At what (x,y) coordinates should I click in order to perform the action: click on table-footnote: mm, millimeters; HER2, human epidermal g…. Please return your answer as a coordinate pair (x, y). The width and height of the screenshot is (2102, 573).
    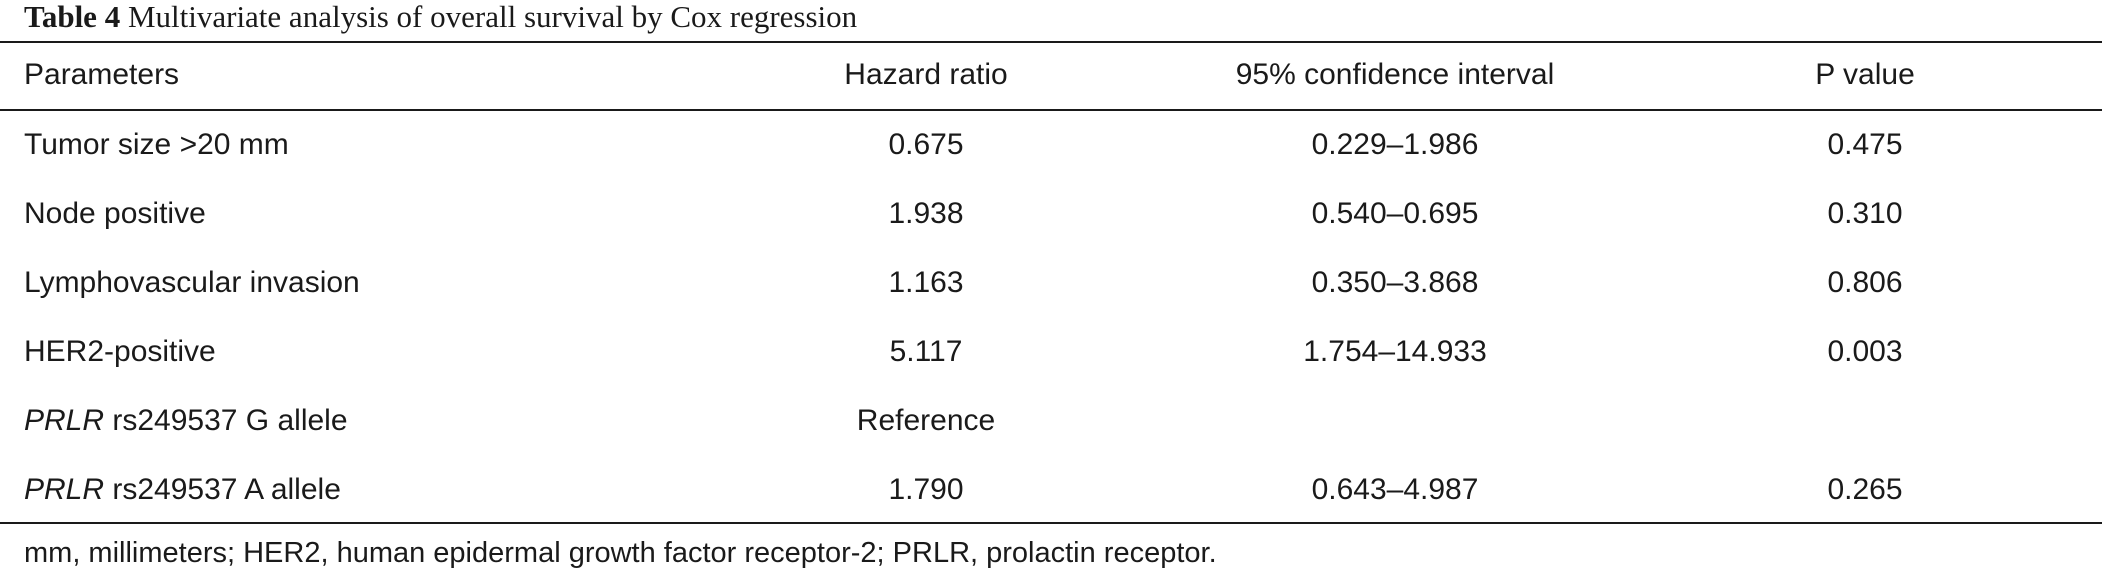
    Looking at the image, I should click on (620, 553).